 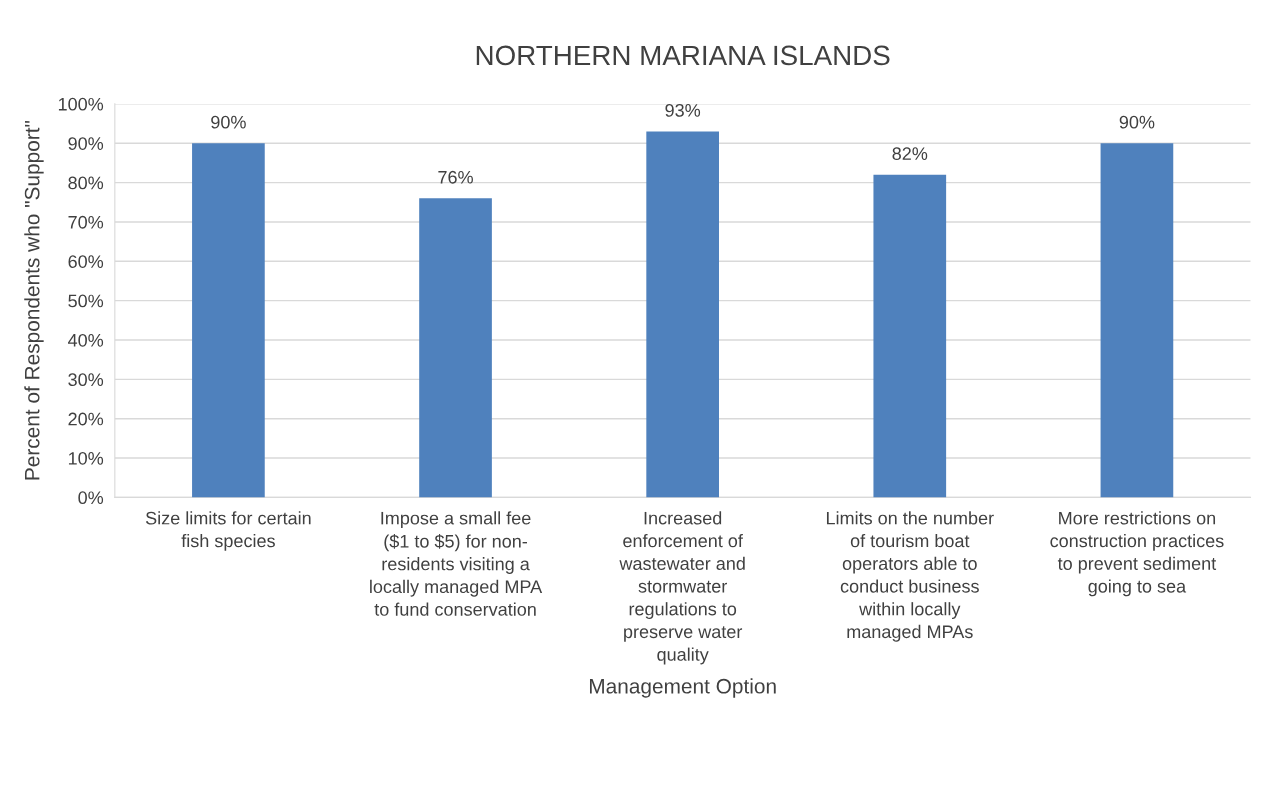 What do you see at coordinates (34, 300) in the screenshot?
I see `y-axis-title: Percent of Respondents who "Support"` at bounding box center [34, 300].